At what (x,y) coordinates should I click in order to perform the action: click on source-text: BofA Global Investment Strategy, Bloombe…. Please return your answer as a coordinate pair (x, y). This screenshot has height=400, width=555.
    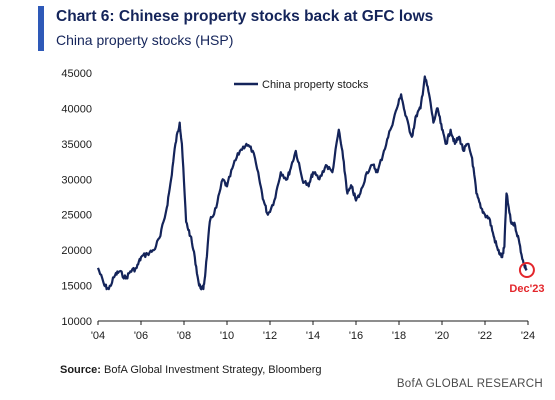
    Looking at the image, I should click on (213, 370).